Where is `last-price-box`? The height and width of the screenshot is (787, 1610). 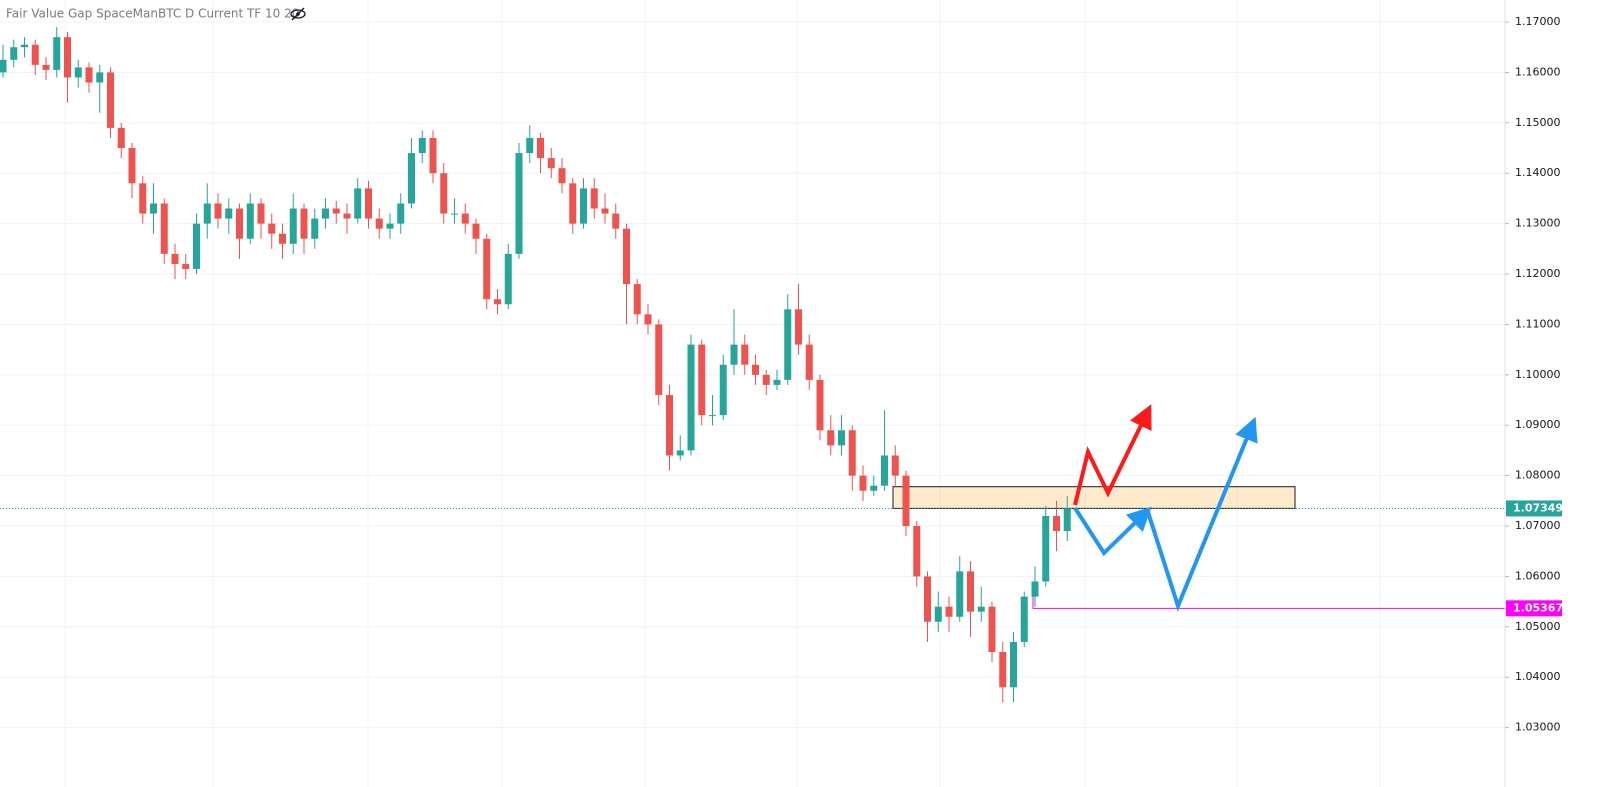
last-price-box is located at coordinates (1534, 508).